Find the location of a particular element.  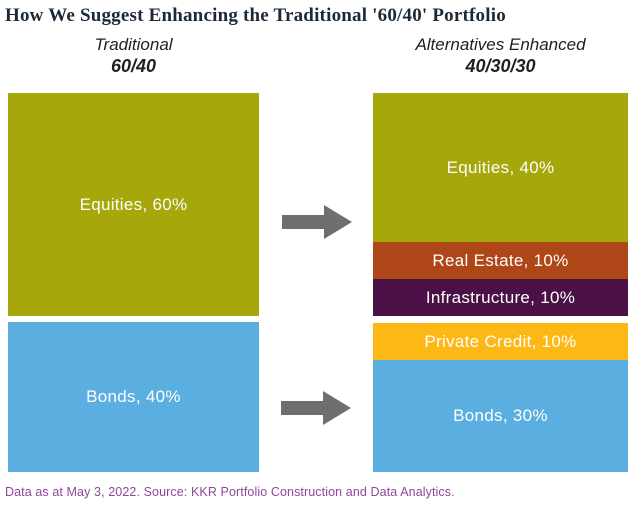

segment-label: Bonds, 40% is located at coordinates (133, 396).